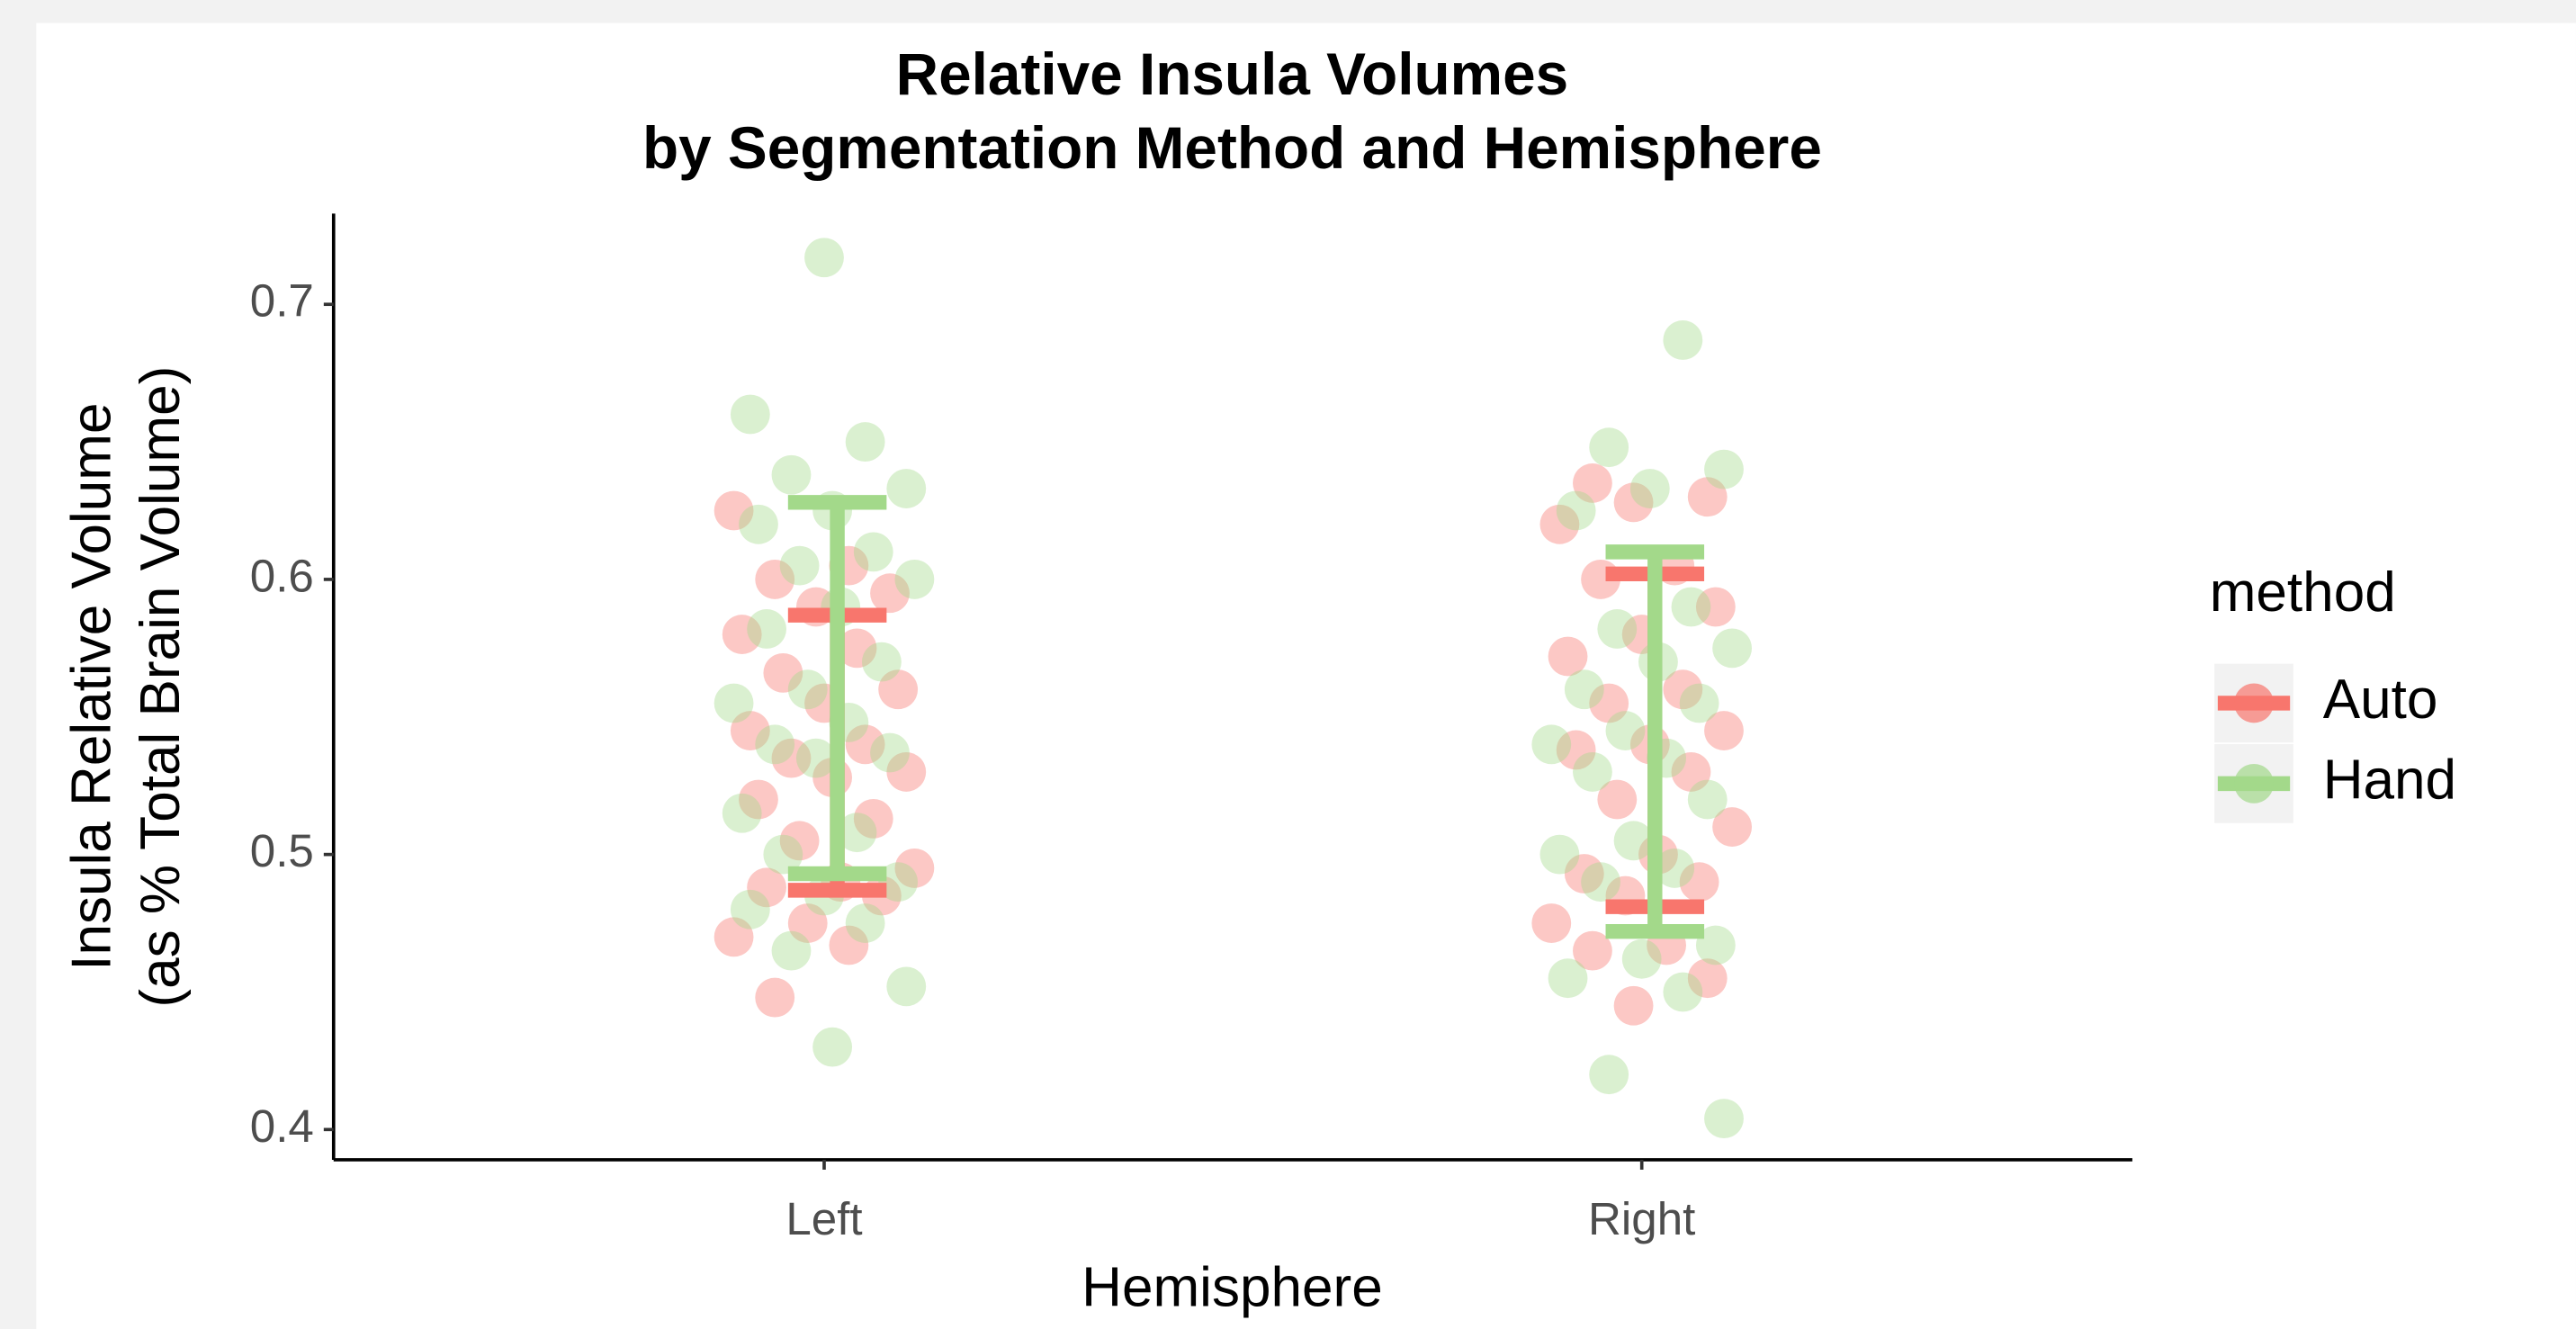  I want to click on legend-key-point, so click(2254, 703).